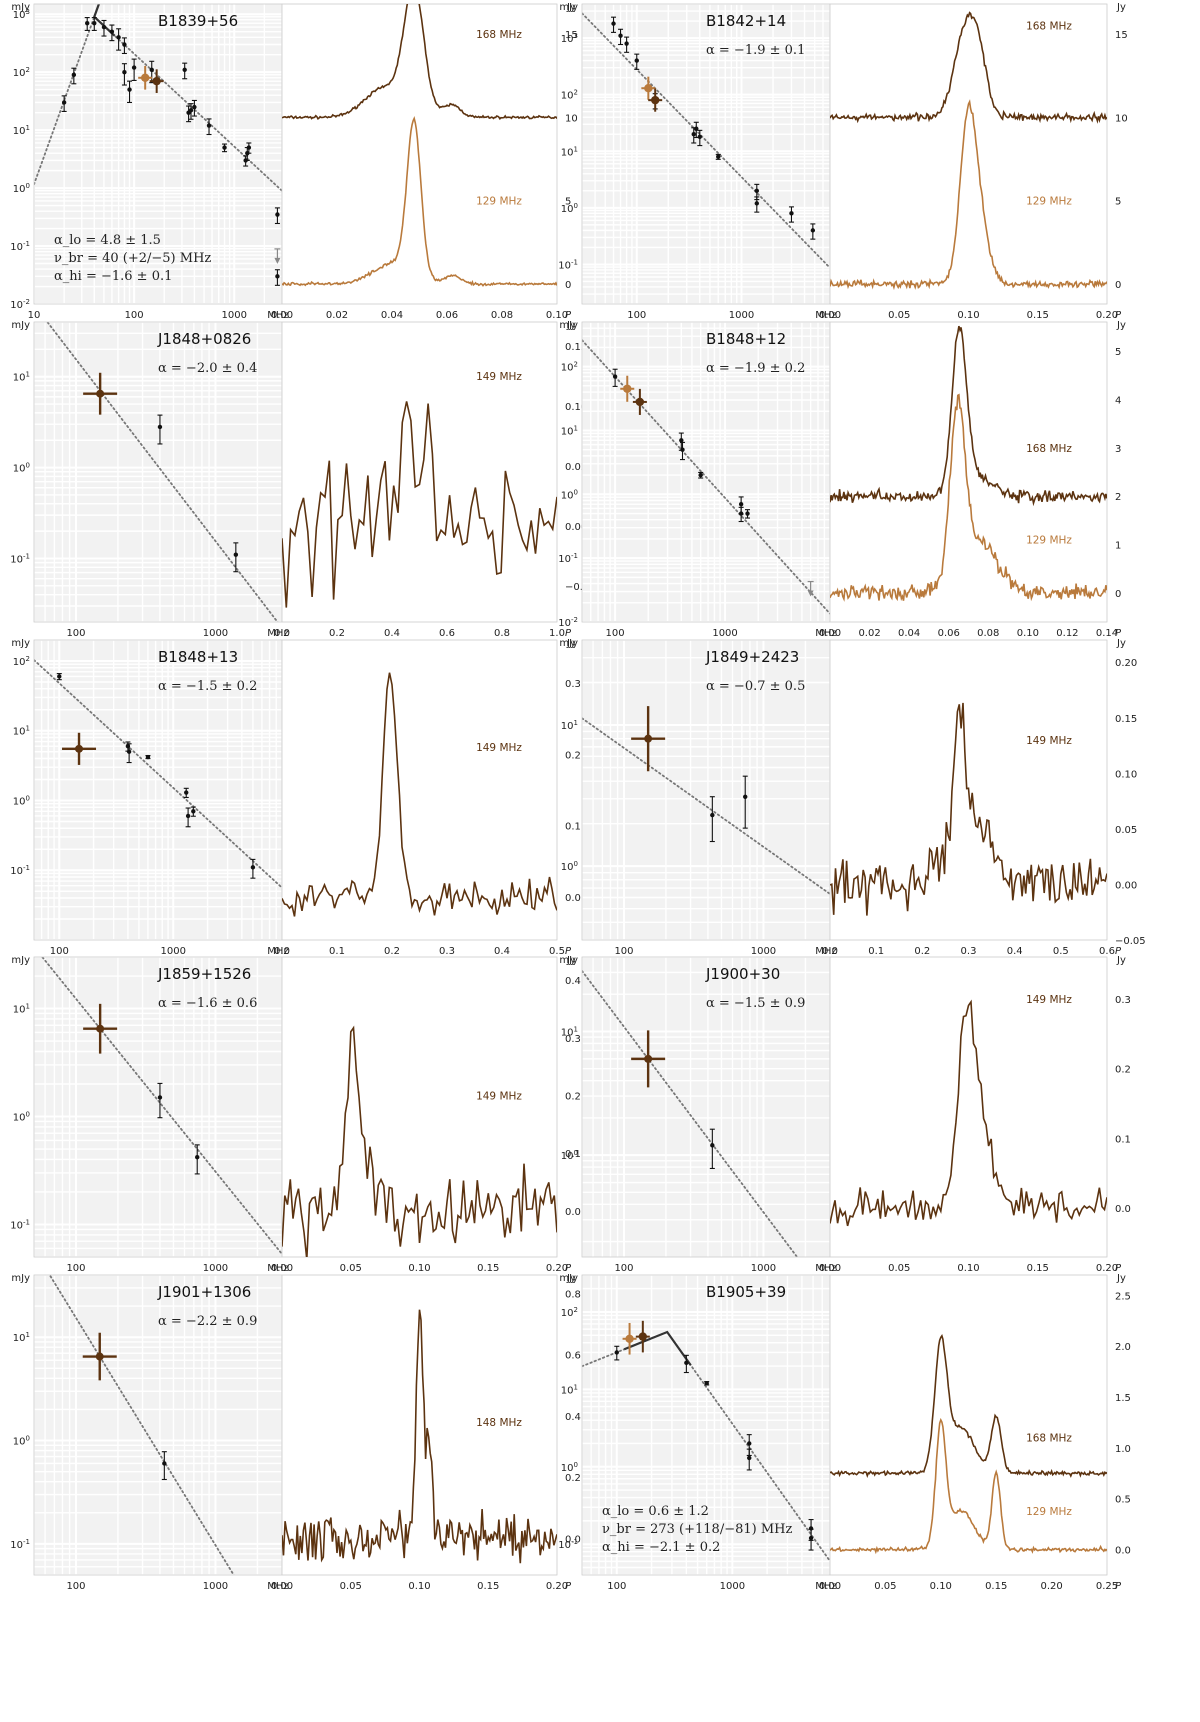 This screenshot has width=1200, height=1722. Describe the element at coordinates (755, 50) in the screenshot. I see `spectral-index-annotation: α = −1.9 ± 0.1` at that location.